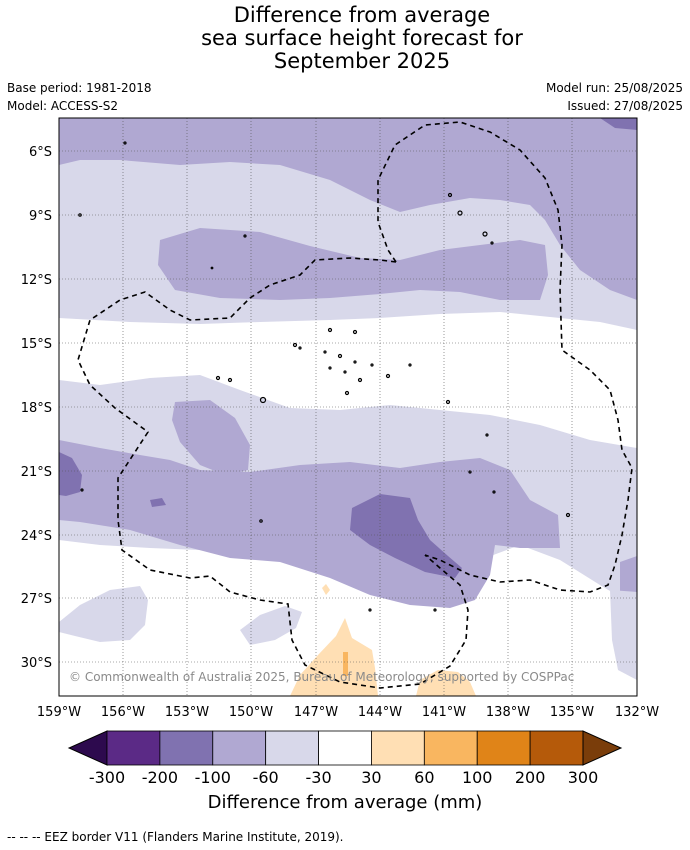 This screenshot has height=850, width=690. Describe the element at coordinates (107, 777) in the screenshot. I see `colorbar-tick-label: -300` at that location.